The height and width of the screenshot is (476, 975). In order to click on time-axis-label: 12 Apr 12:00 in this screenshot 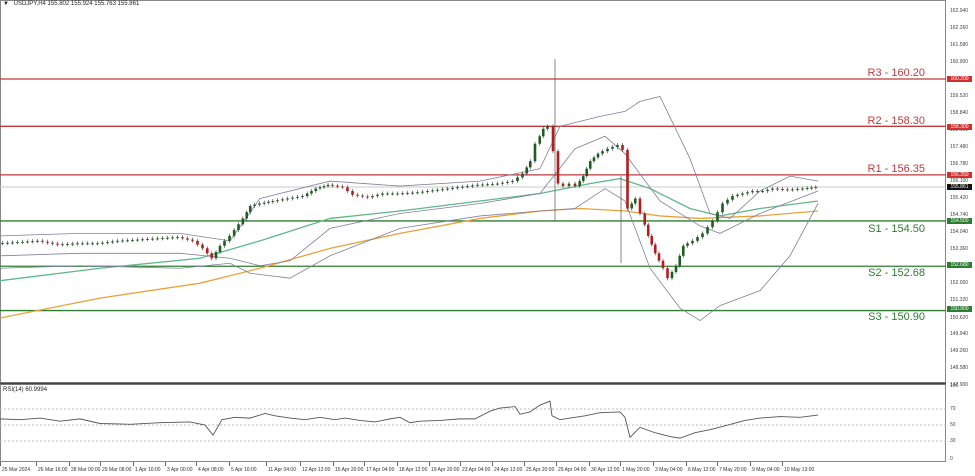, I will do `click(316, 470)`.